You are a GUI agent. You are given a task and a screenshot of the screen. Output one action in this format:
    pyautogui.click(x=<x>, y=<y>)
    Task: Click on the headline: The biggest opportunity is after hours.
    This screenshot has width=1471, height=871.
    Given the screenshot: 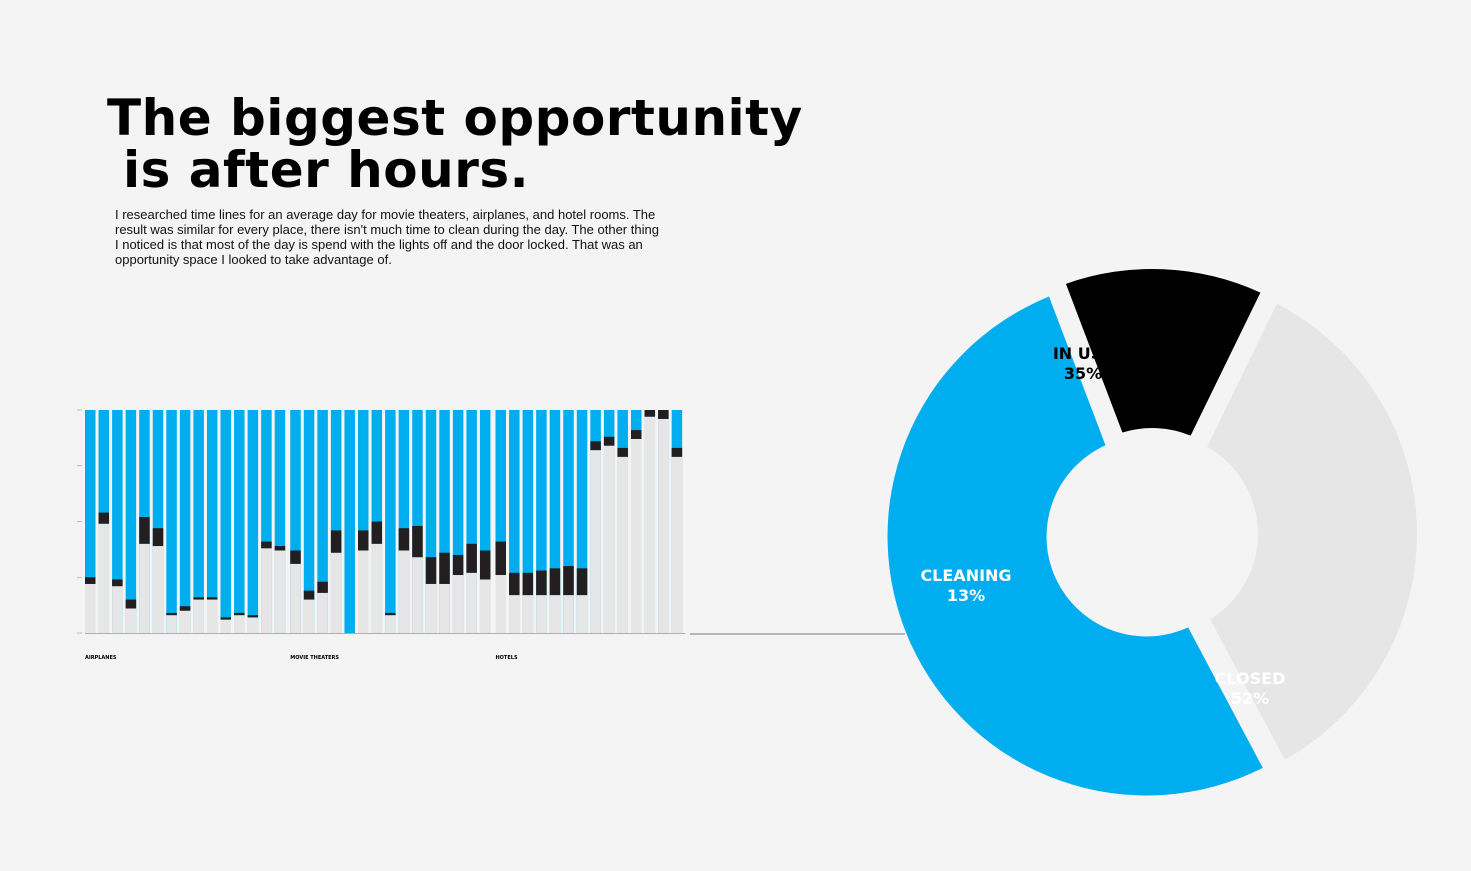 What is the action you would take?
    pyautogui.click(x=455, y=144)
    